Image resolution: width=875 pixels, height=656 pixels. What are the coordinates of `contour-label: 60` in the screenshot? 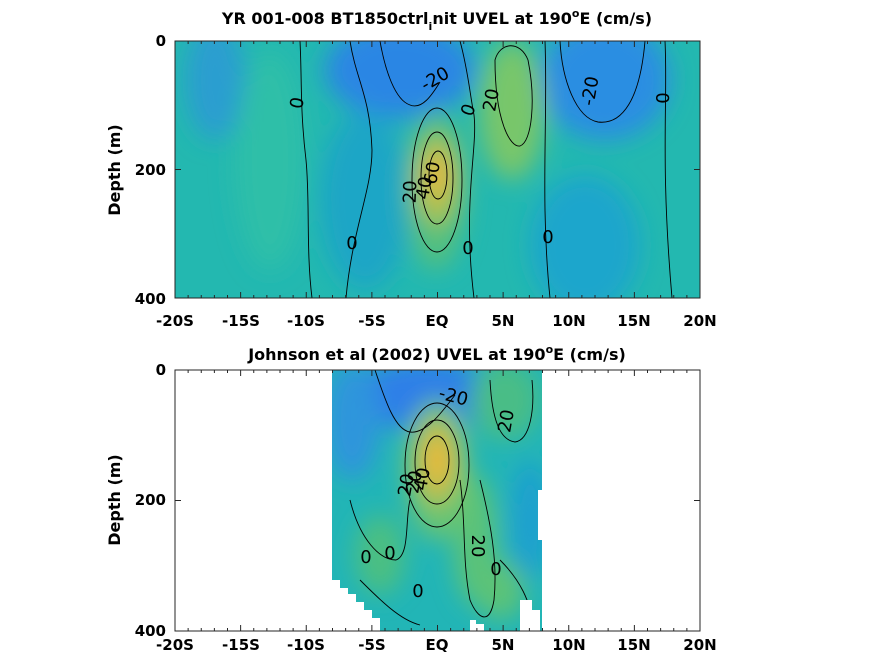 It's located at (432, 173).